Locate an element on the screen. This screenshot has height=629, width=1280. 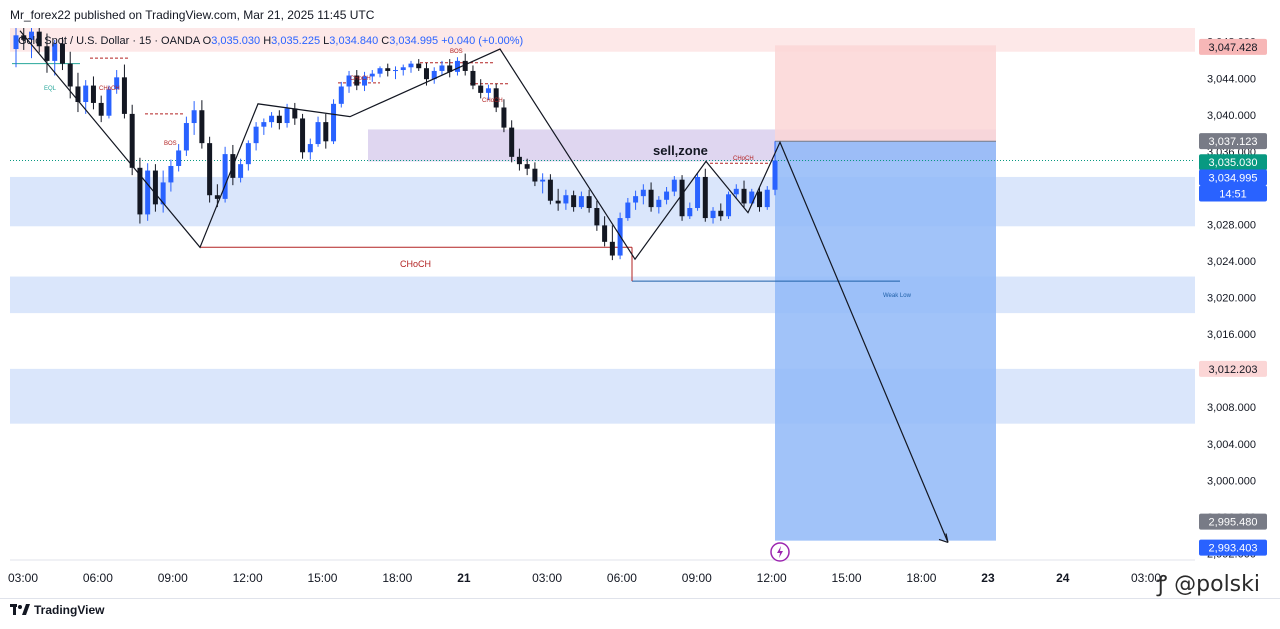
price-label-text: 3,035.030 is located at coordinates (1233, 163).